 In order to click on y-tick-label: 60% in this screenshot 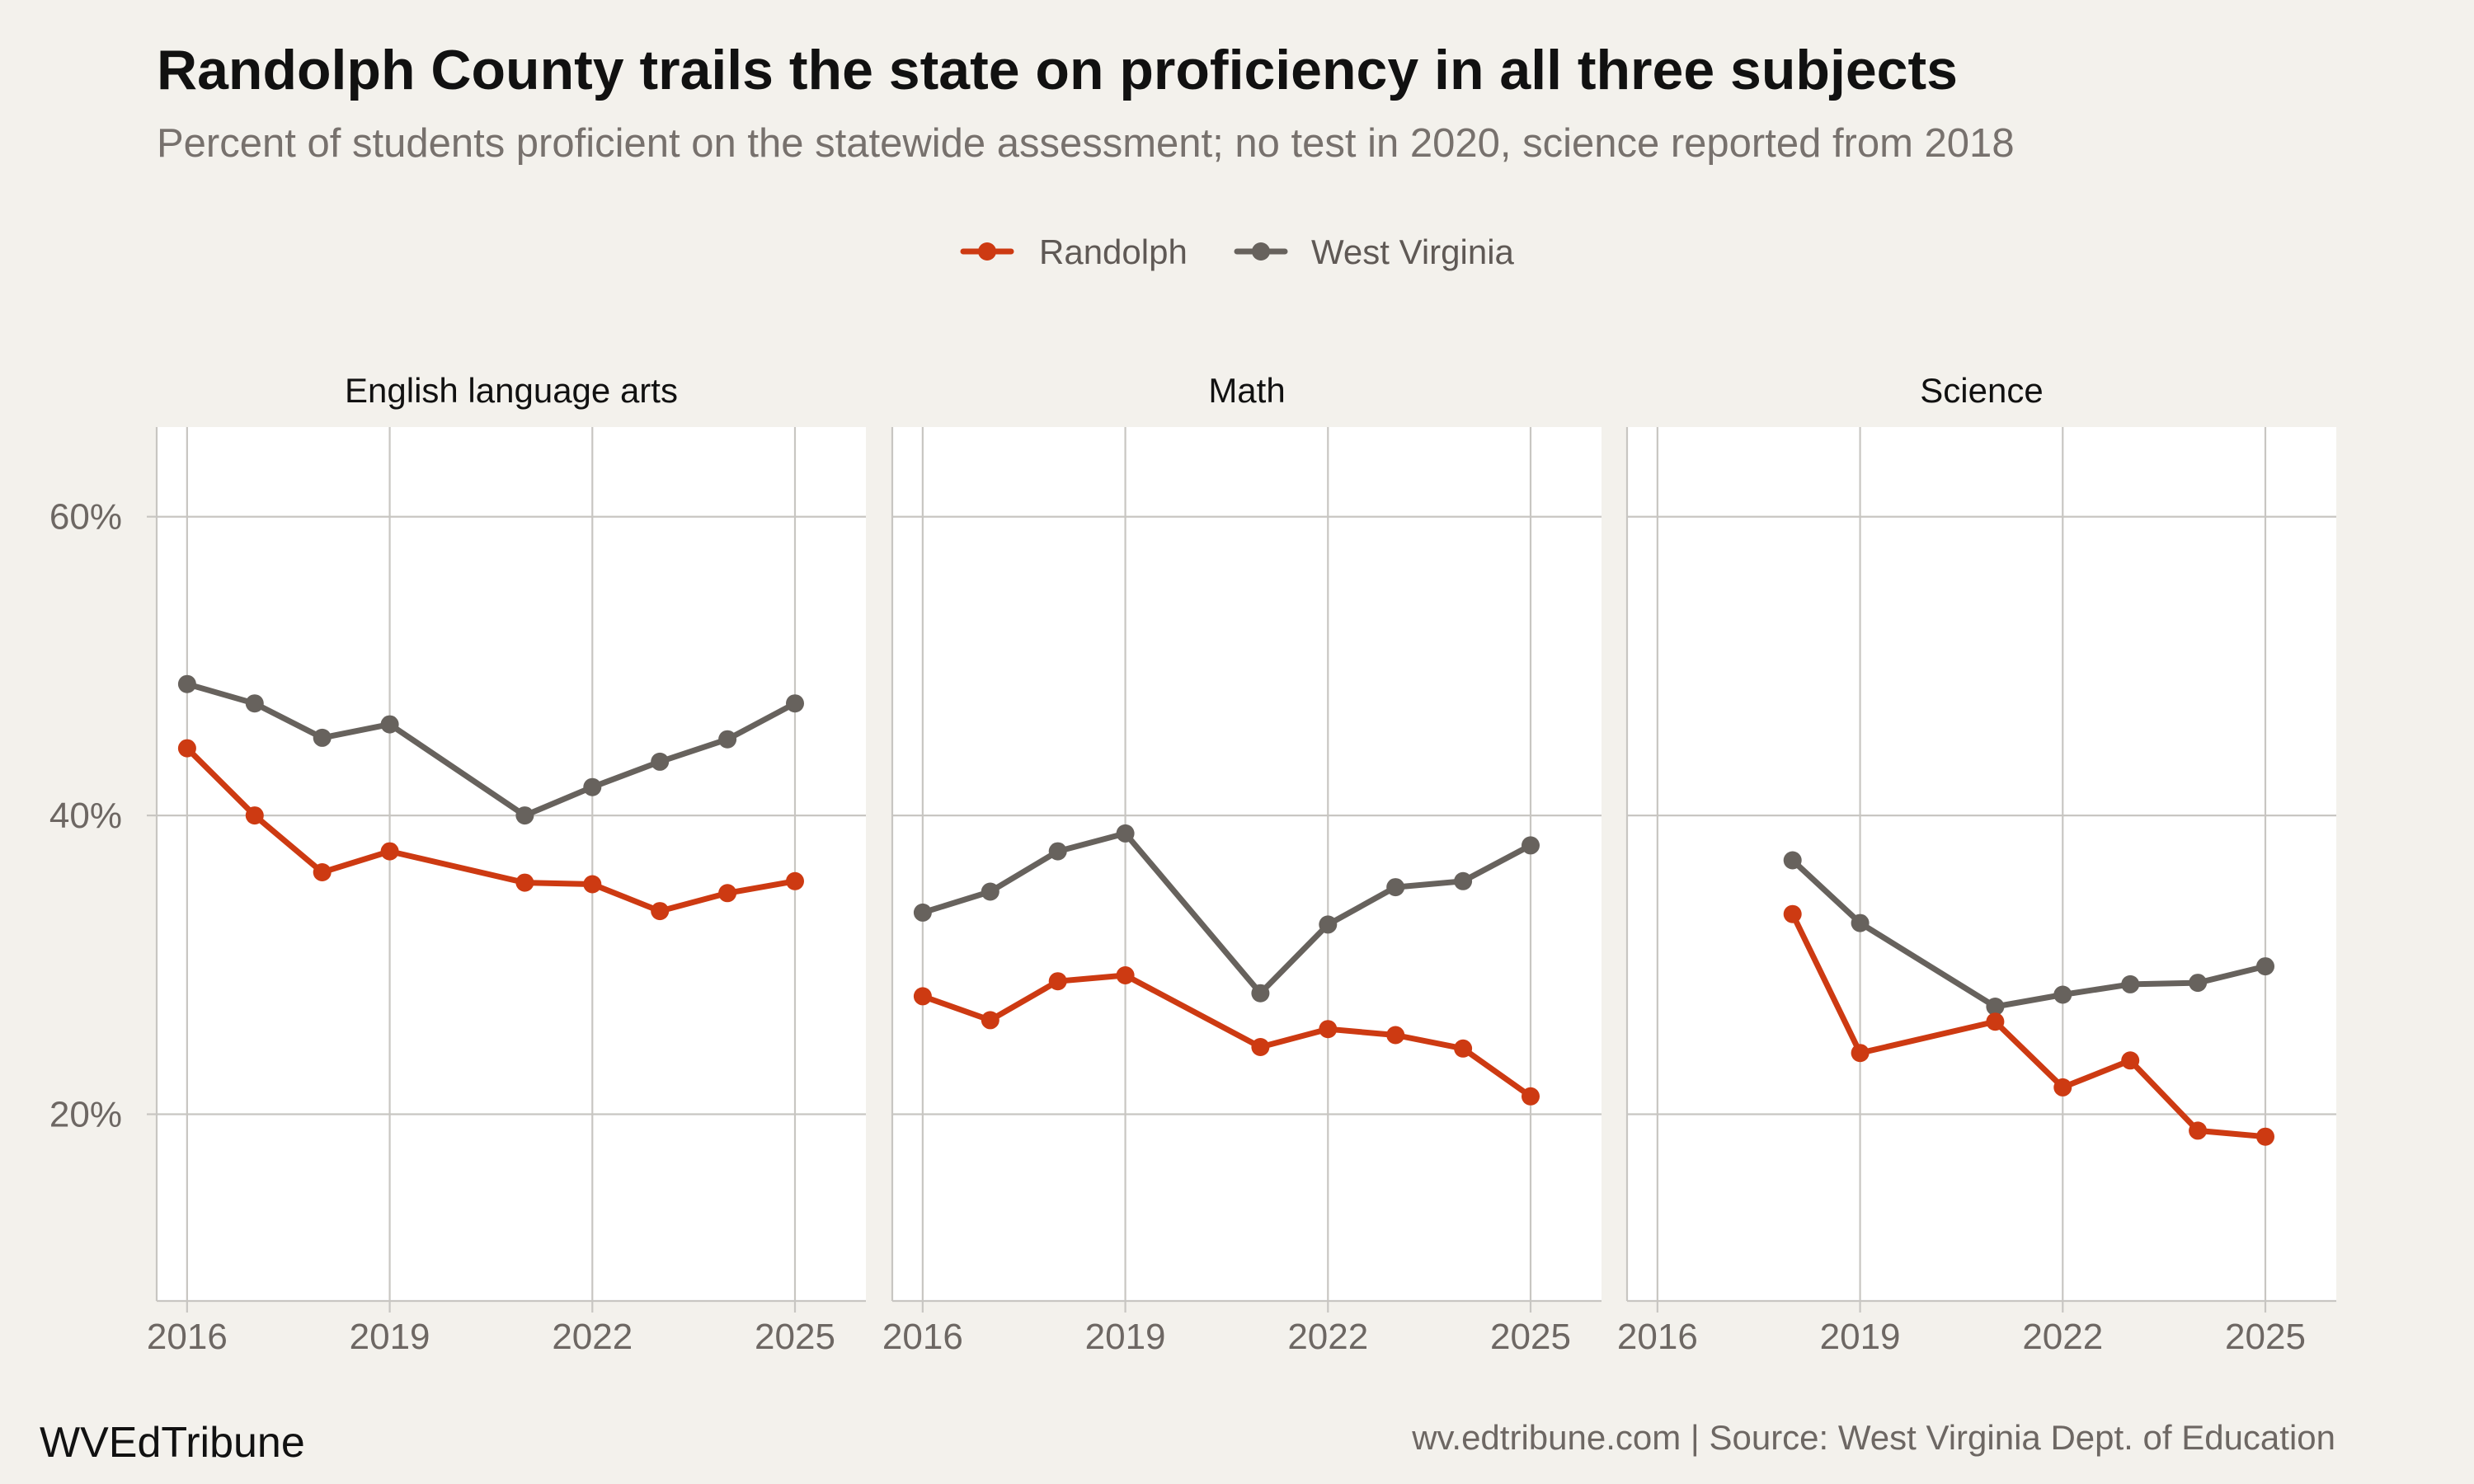, I will do `click(85, 517)`.